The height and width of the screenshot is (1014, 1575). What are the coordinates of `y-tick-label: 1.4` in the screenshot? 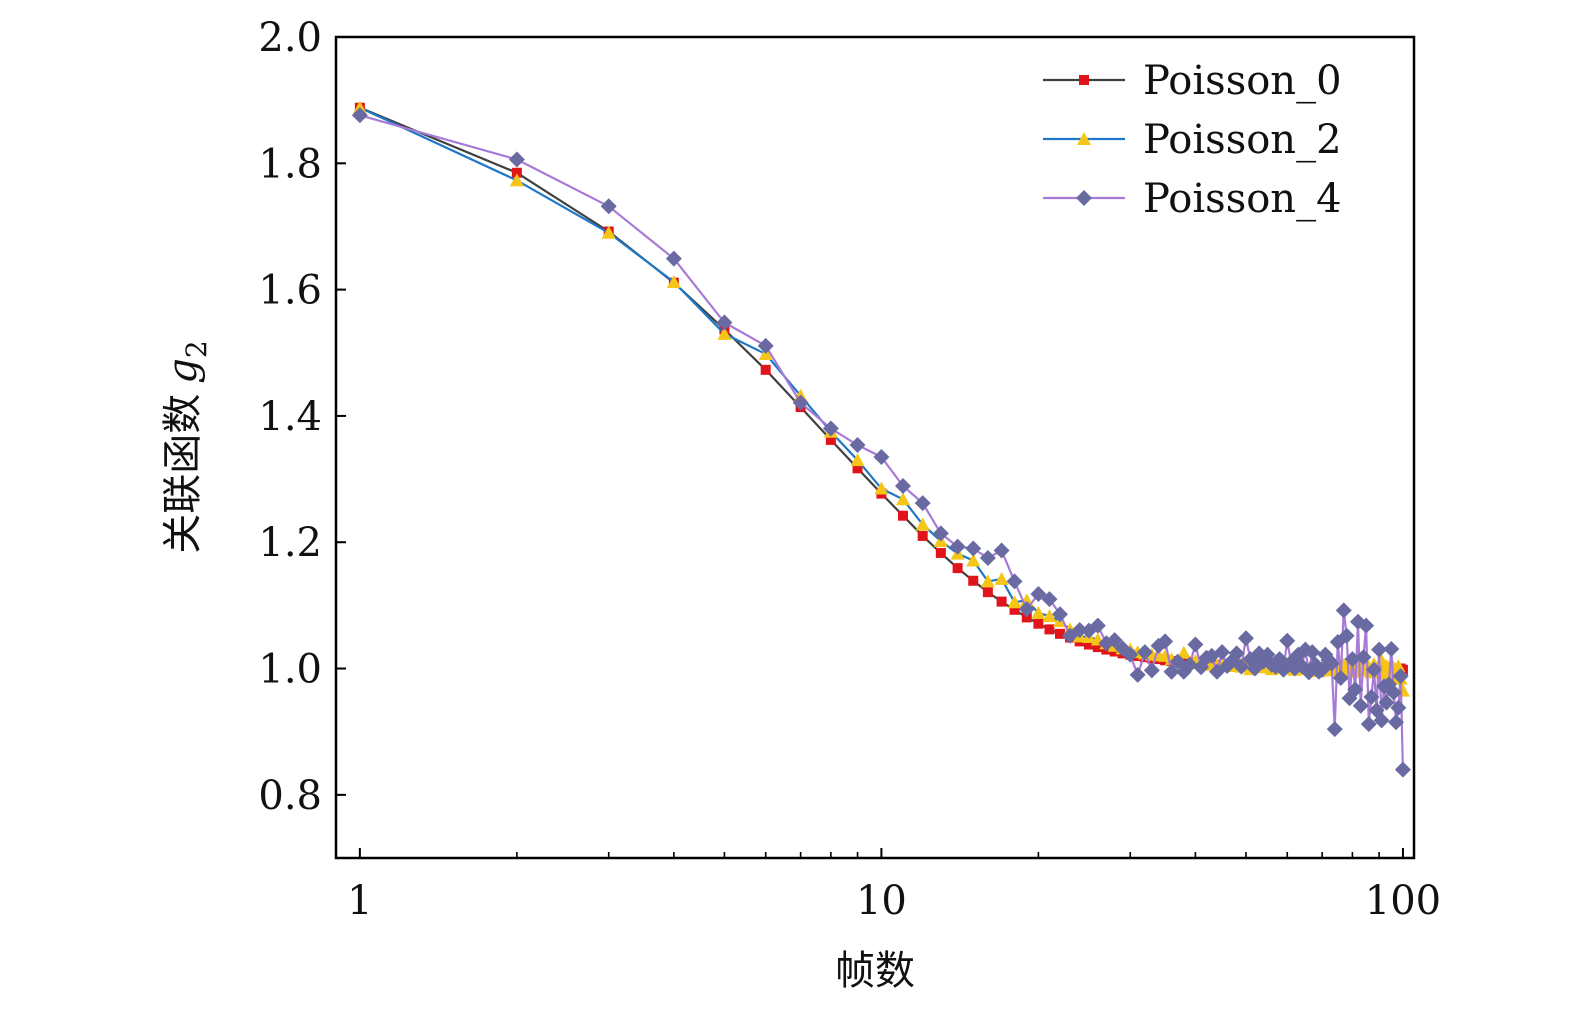 It's located at (290, 417).